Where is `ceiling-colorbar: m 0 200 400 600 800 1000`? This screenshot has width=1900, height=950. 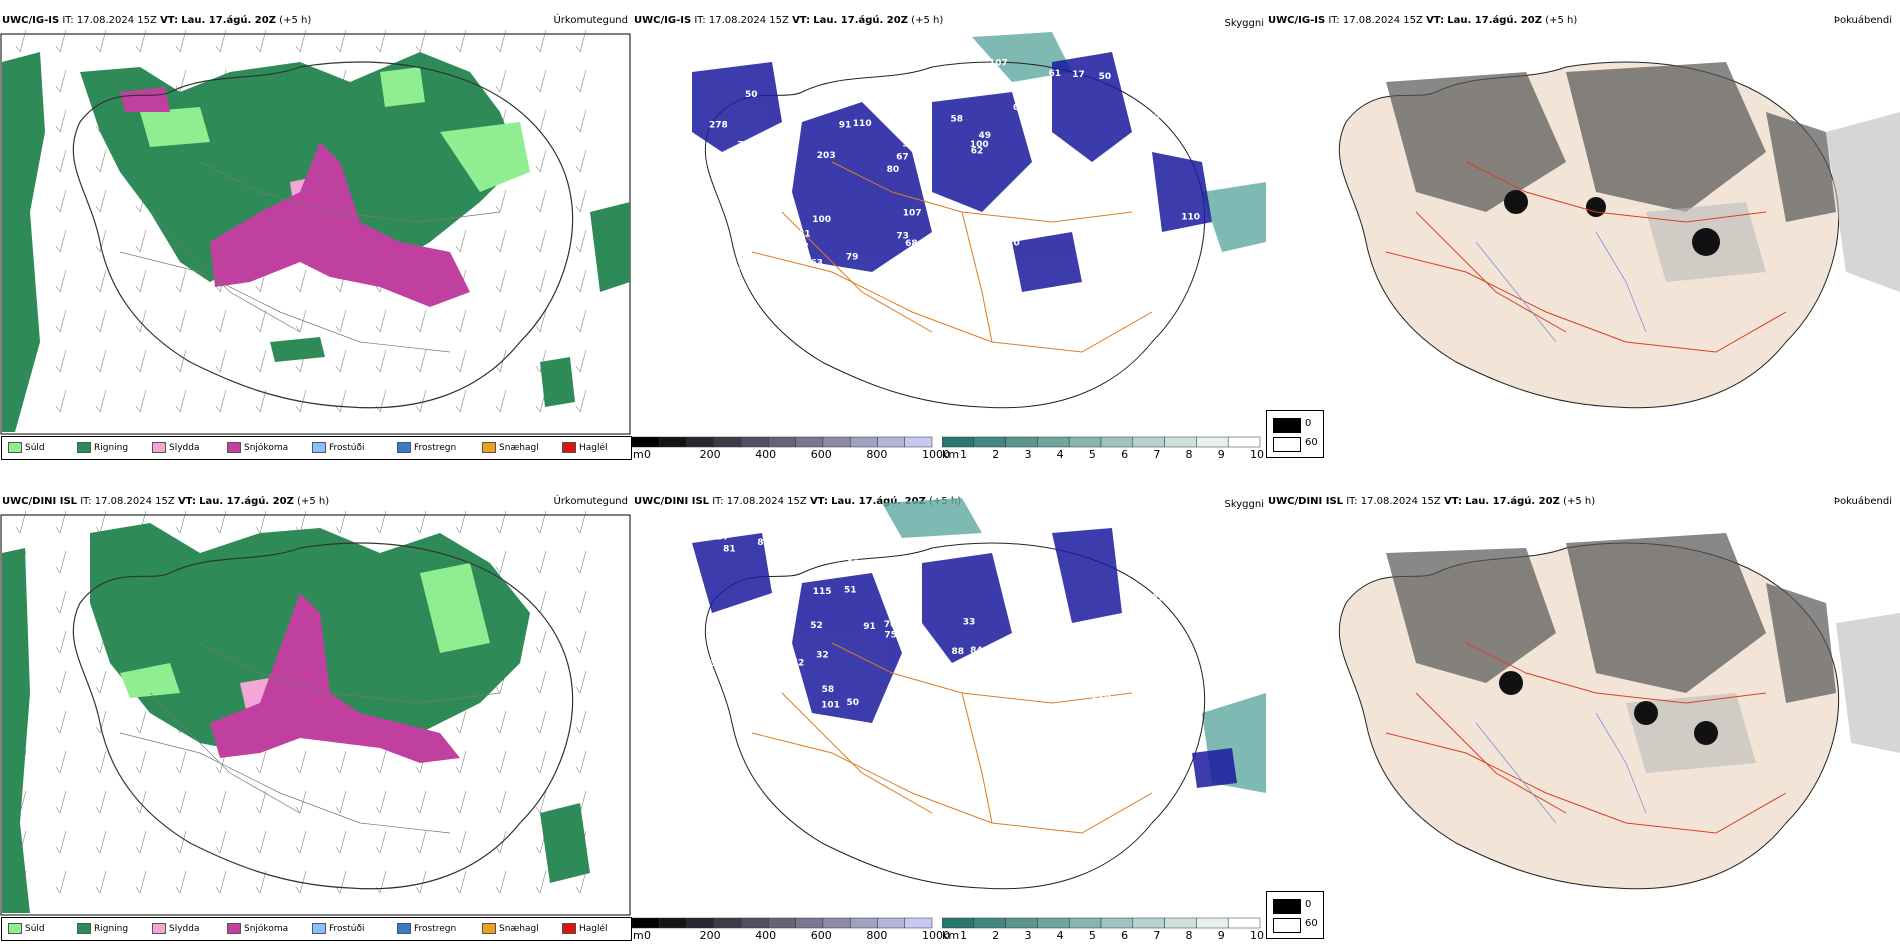
ceiling-colorbar: m 0 200 400 600 800 1000 is located at coordinates (791, 450).